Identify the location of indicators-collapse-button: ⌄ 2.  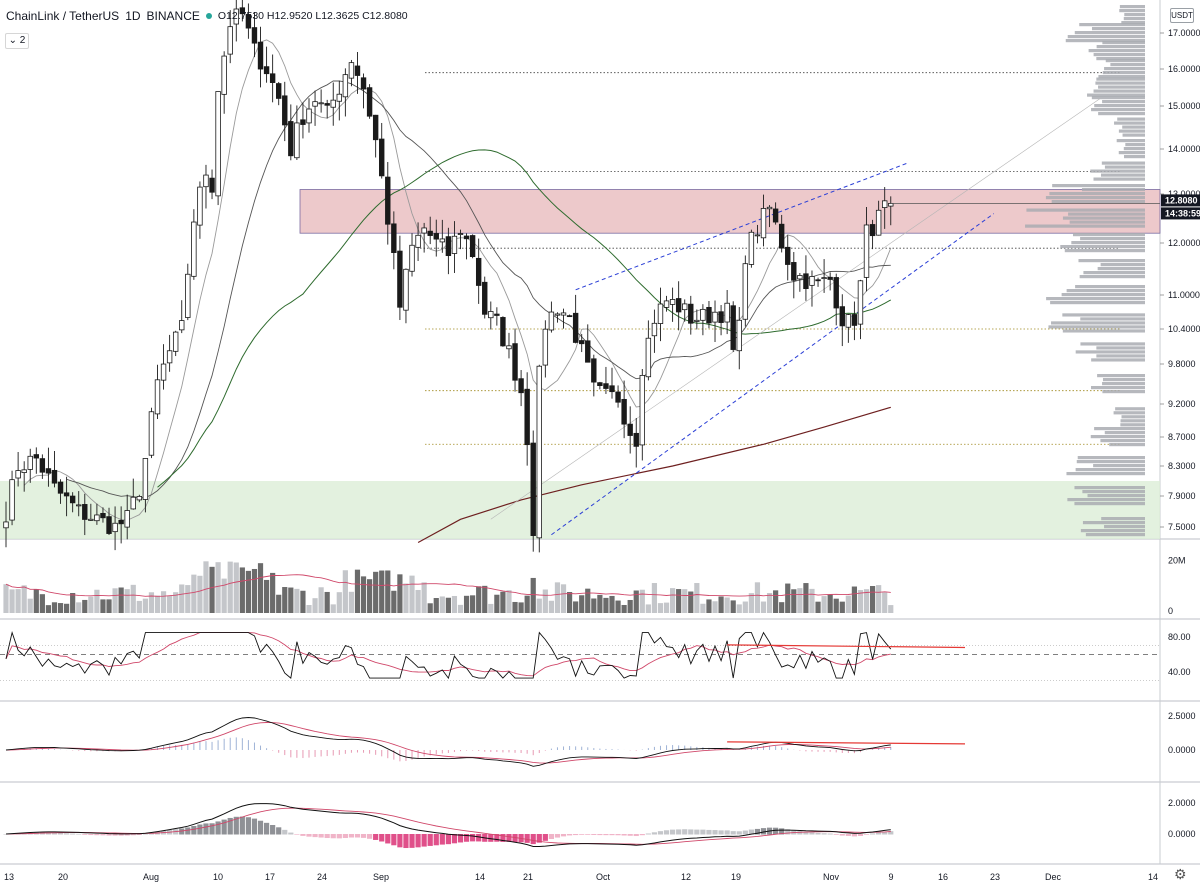
(17, 41).